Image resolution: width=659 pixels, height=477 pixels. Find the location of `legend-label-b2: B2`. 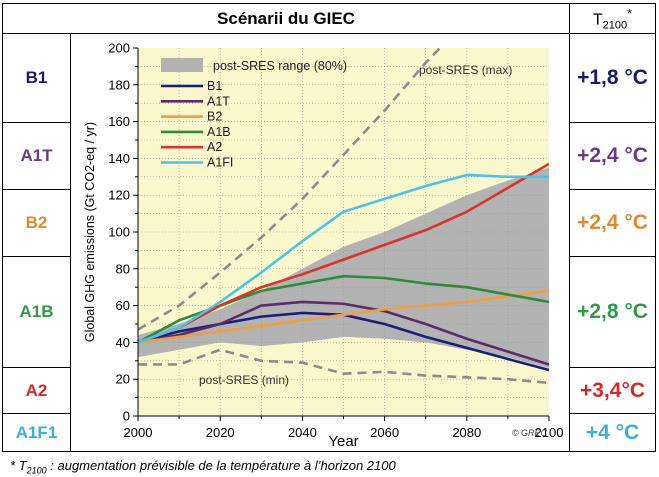

legend-label-b2: B2 is located at coordinates (214, 117).